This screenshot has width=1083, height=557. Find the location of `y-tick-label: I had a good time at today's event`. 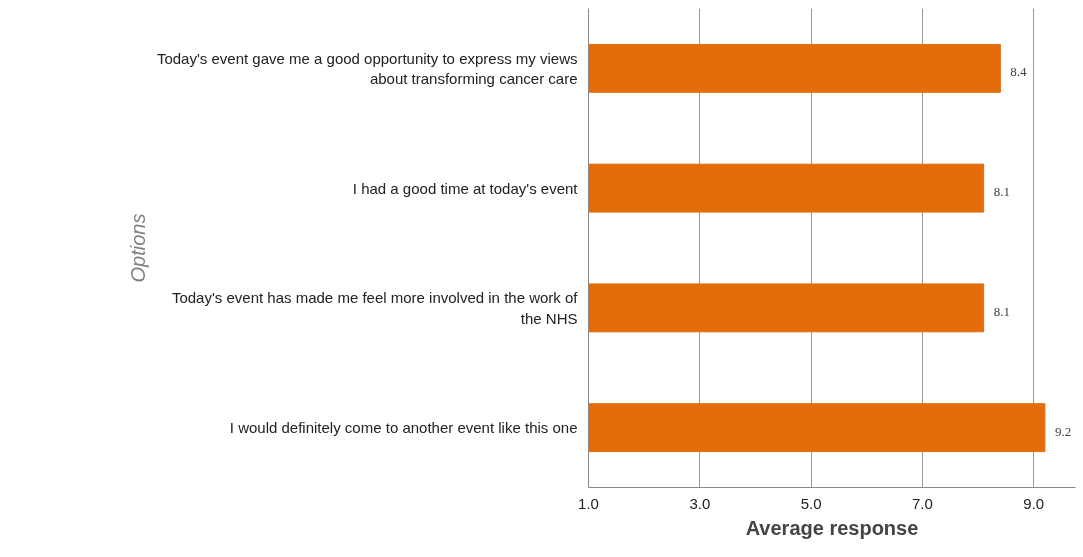

y-tick-label: I had a good time at today's event is located at coordinates (465, 188).